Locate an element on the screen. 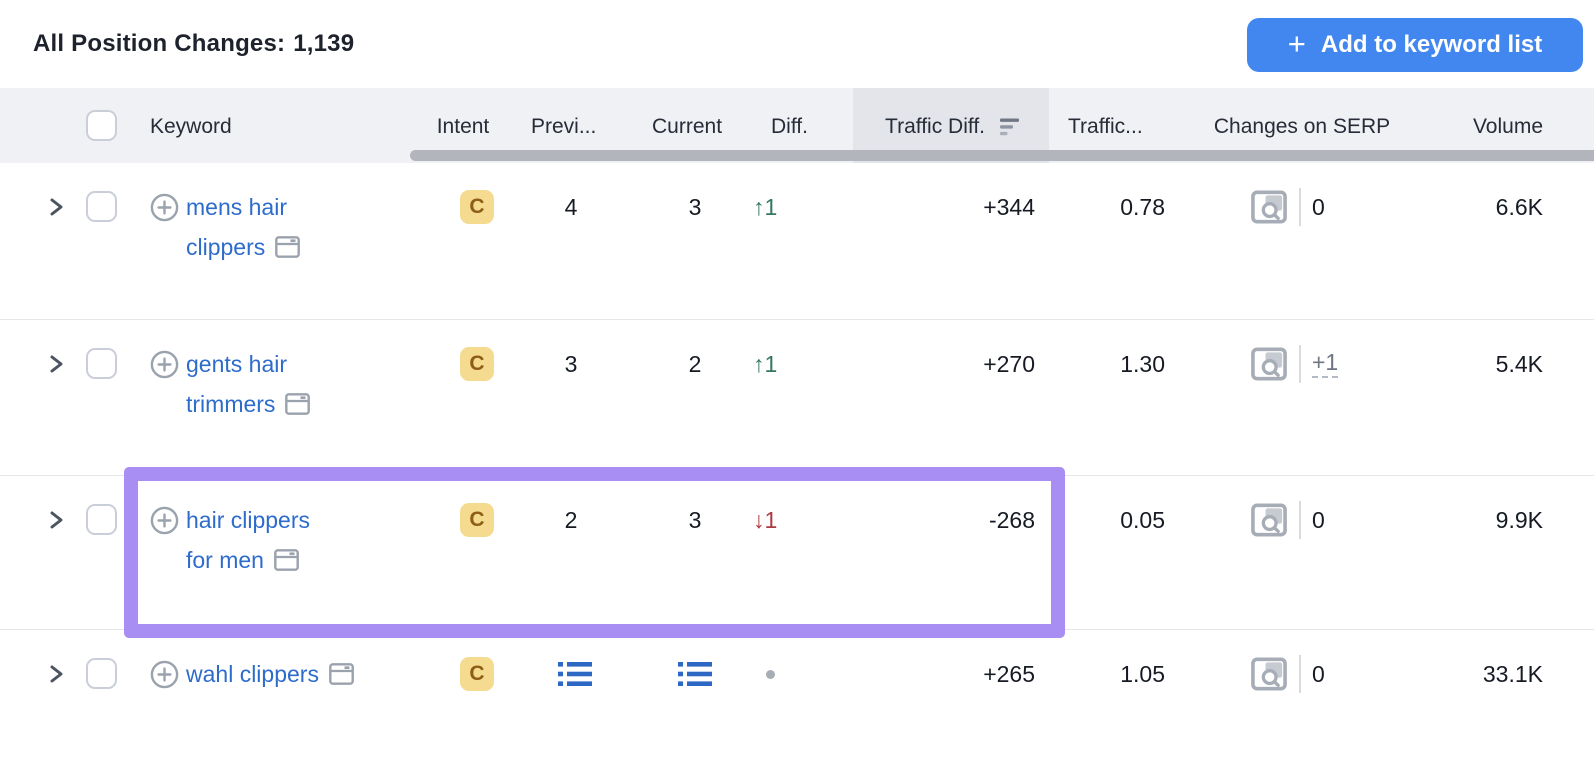  page-title-label: All Position Changes: is located at coordinates (159, 43).